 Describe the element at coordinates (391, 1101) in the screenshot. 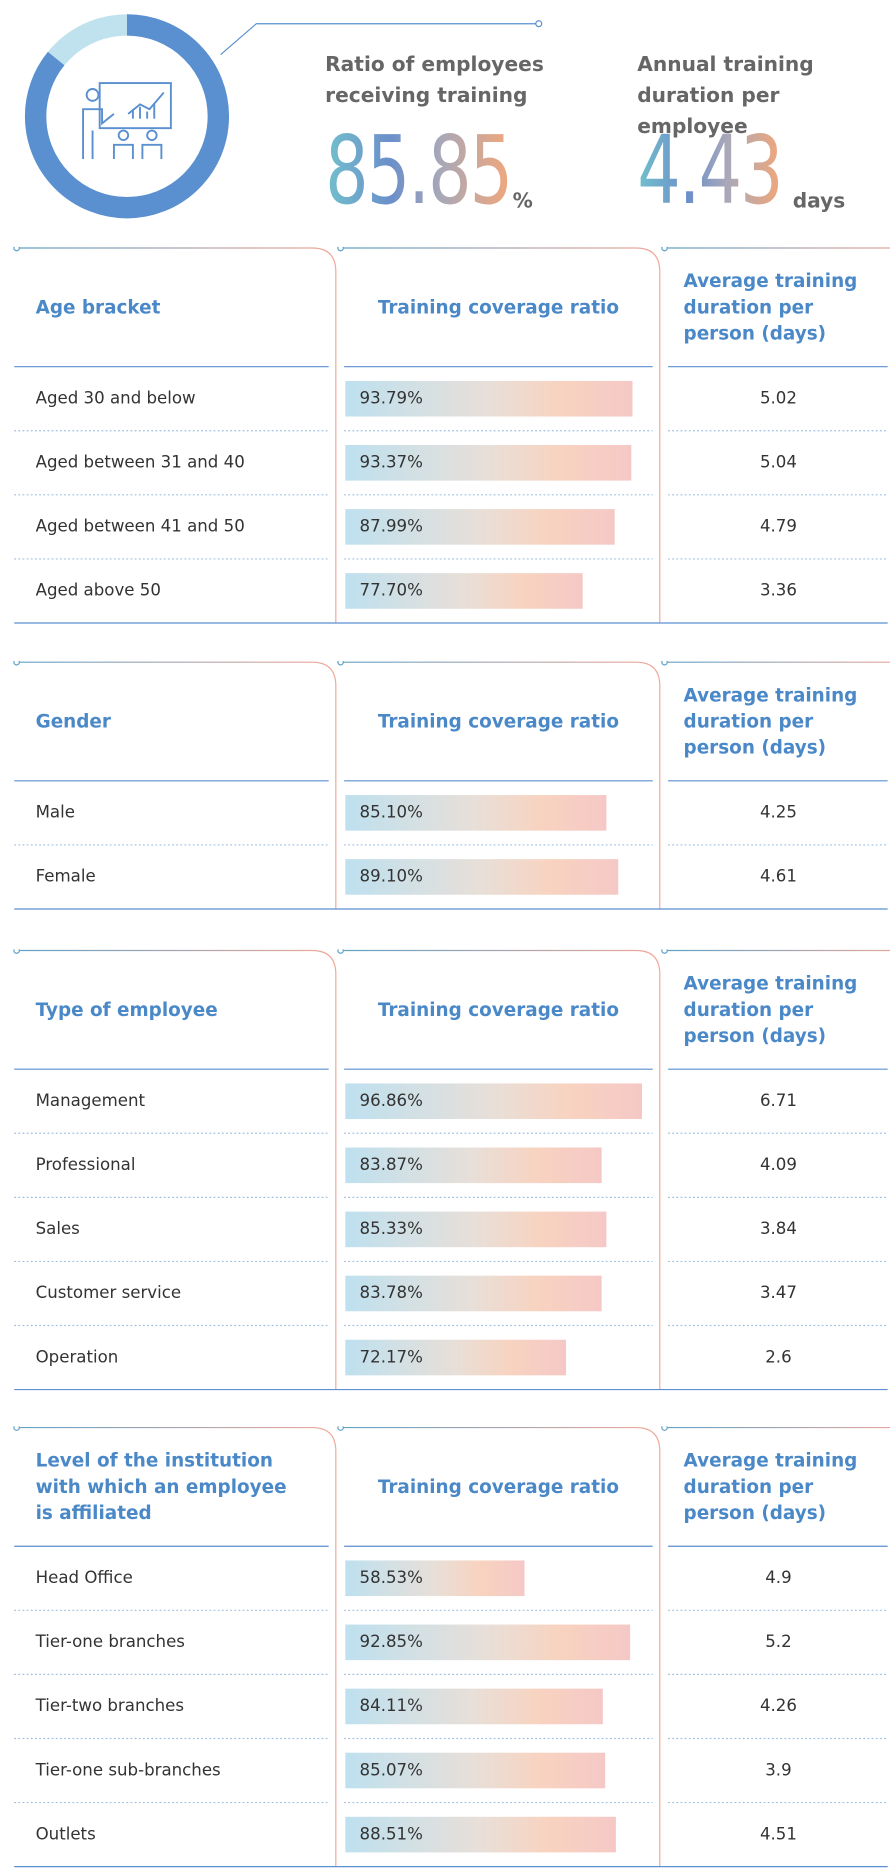

I see `coverage-label: 96.86%` at that location.